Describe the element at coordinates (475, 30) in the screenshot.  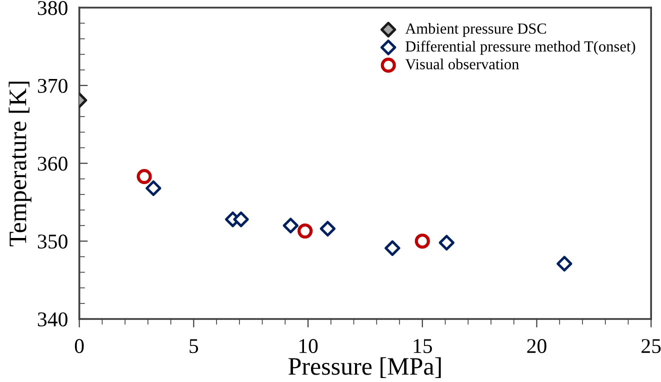
I see `legend-label: Ambient pressure DSC` at that location.